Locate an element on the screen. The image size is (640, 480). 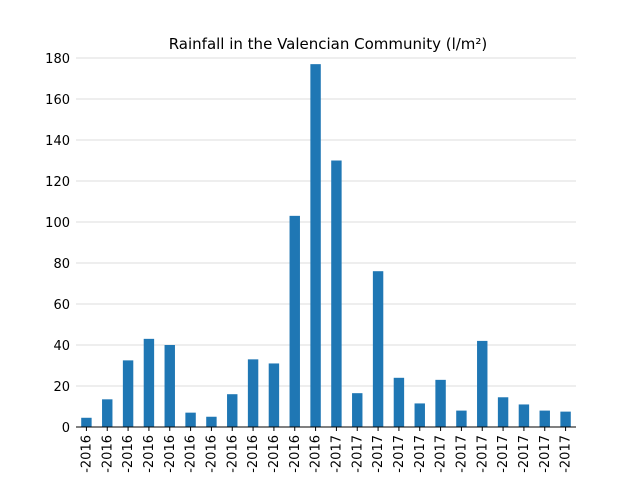
y-tick-label: 60 is located at coordinates (61, 305).